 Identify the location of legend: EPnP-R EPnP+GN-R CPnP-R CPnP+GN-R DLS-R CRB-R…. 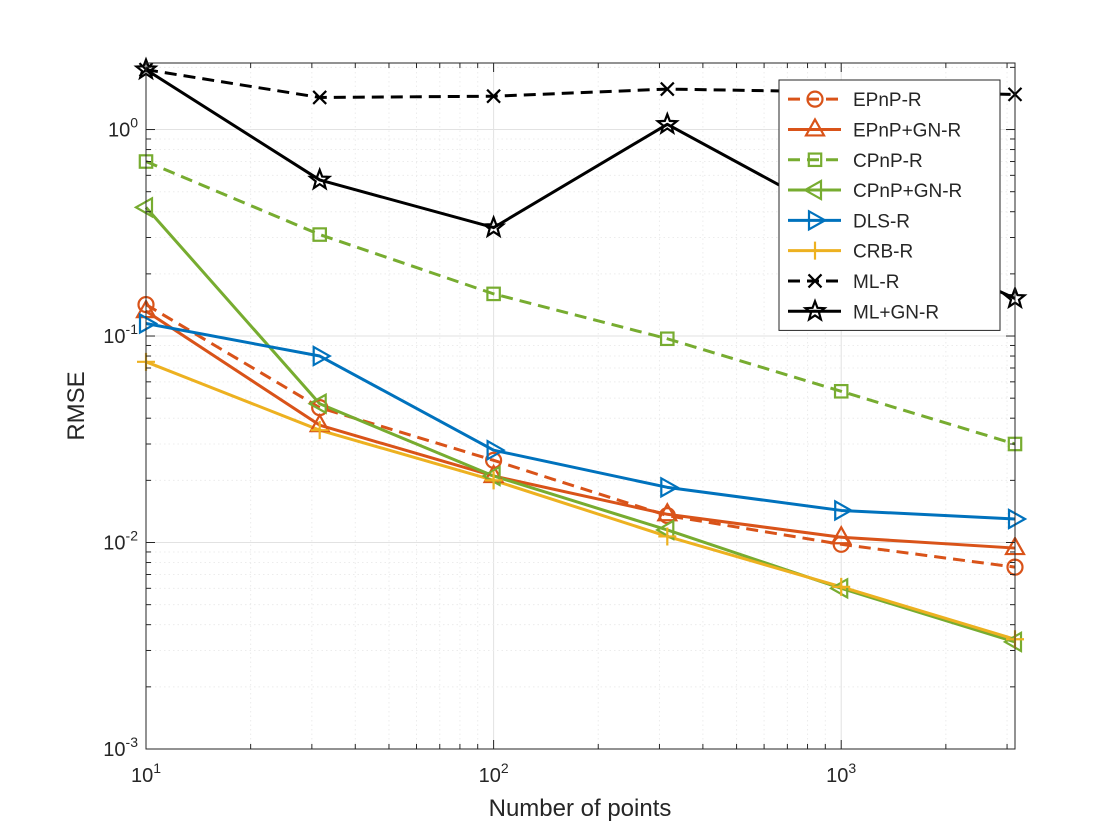
(889, 205).